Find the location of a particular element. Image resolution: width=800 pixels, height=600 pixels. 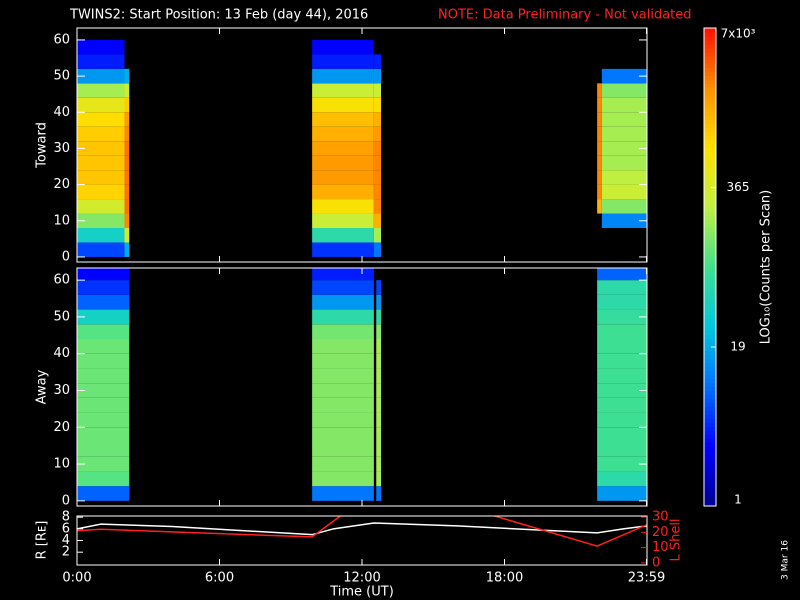

y-tick-label: 2 is located at coordinates (66, 552).